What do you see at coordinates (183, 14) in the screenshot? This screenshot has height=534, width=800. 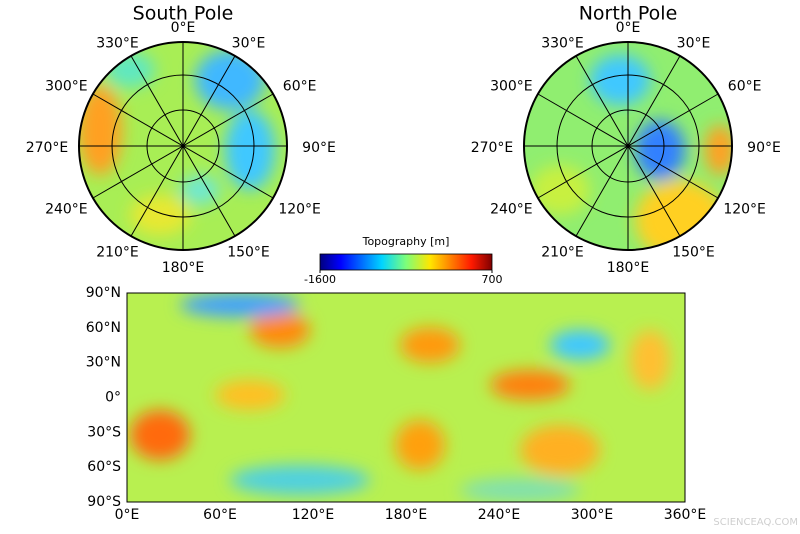 I see `south-pole-title: South Pole` at bounding box center [183, 14].